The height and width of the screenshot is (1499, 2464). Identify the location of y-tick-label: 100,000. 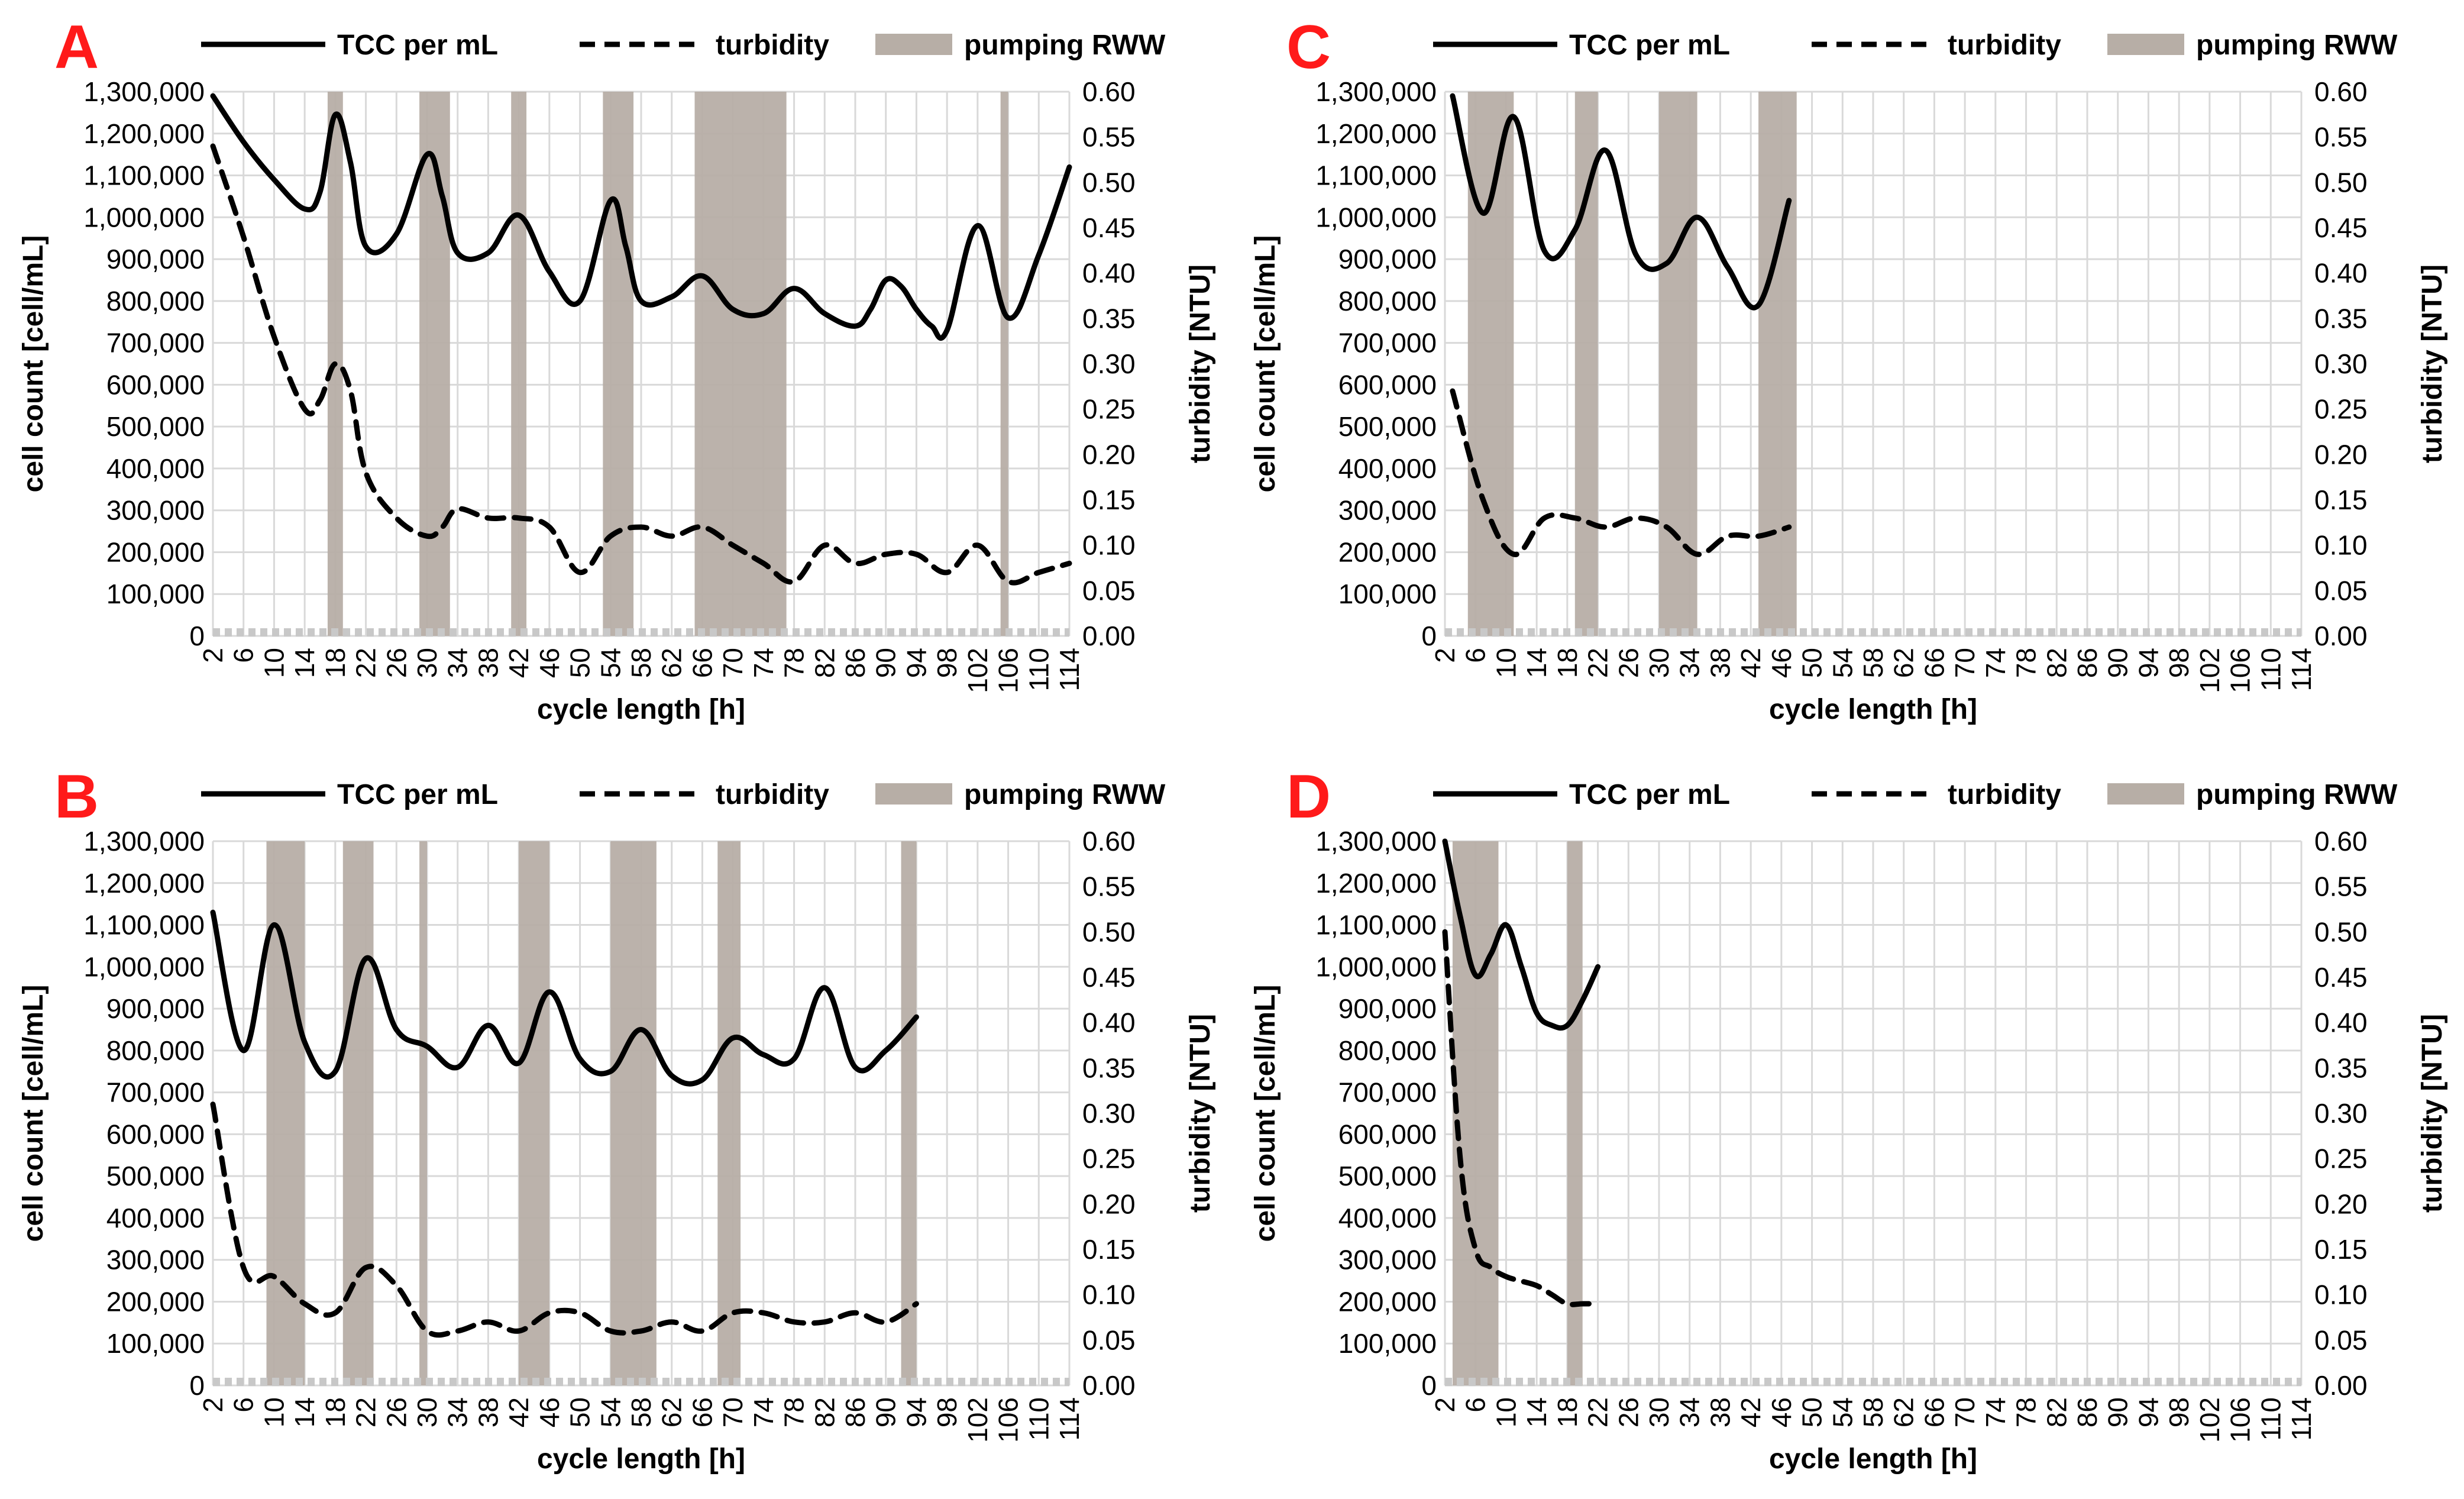
(155, 594).